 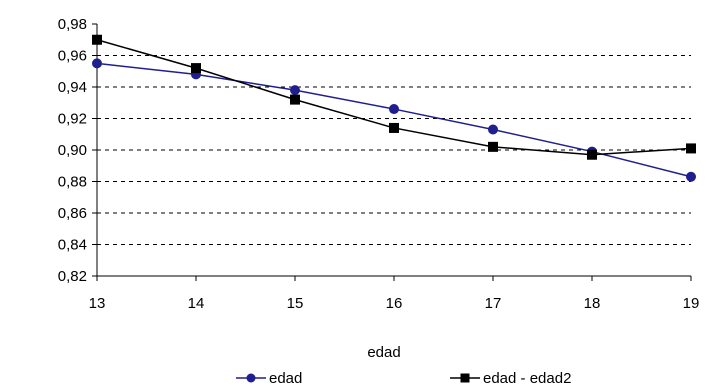 I want to click on x-tick-label: 18, so click(x=592, y=303).